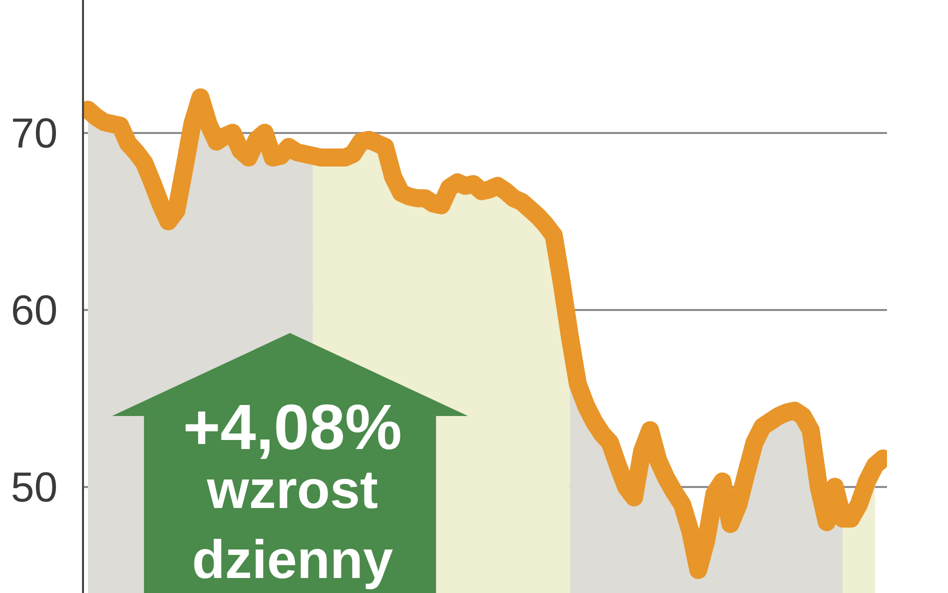 The height and width of the screenshot is (593, 948). What do you see at coordinates (292, 427) in the screenshot?
I see `annotation: +4,08%` at bounding box center [292, 427].